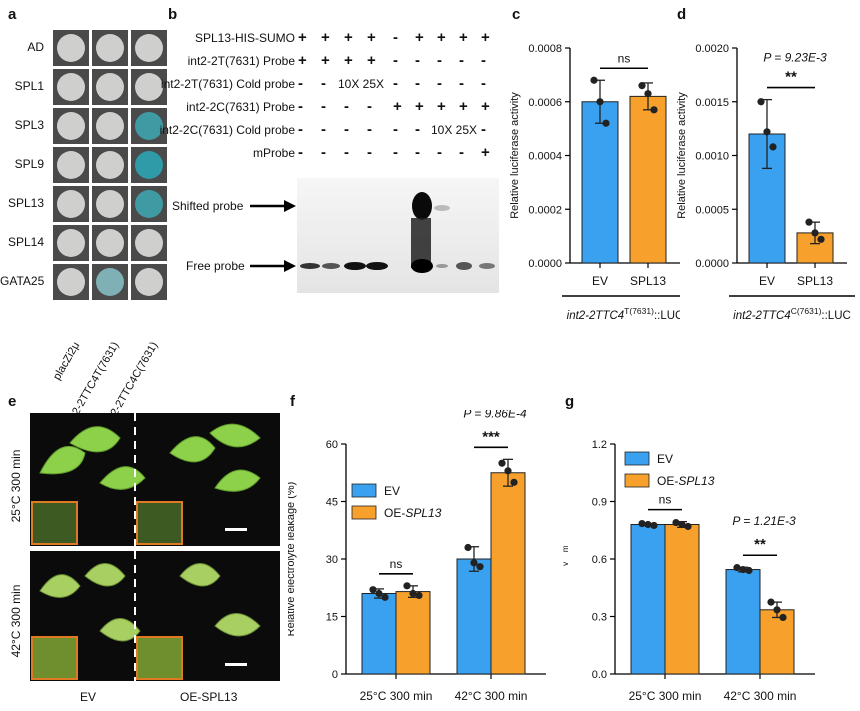  What do you see at coordinates (292, 401) in the screenshot?
I see `panel-label-f: f` at bounding box center [292, 401].